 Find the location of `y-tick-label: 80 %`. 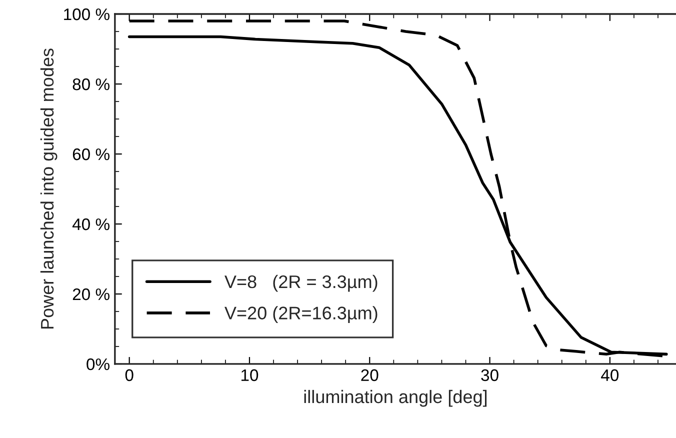

y-tick-label: 80 % is located at coordinates (91, 84).